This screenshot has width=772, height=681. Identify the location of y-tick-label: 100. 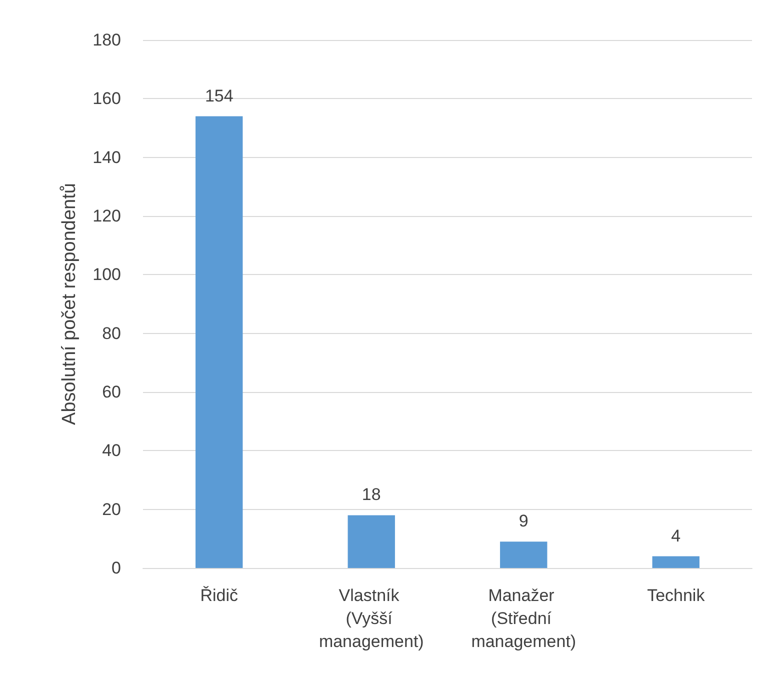
(106, 274).